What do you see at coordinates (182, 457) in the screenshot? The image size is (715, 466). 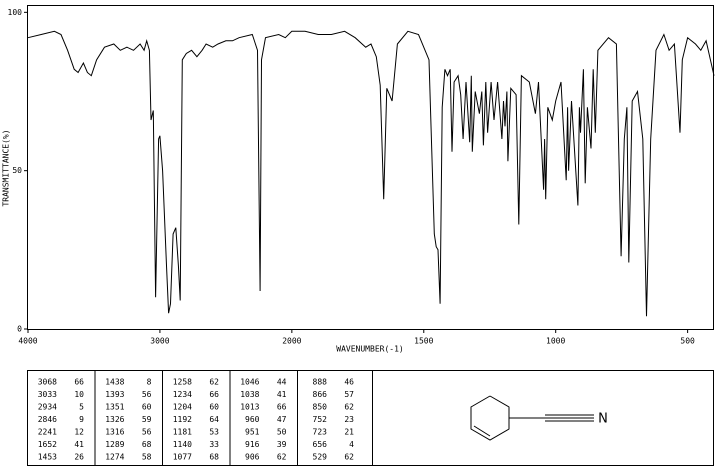 I see `peak-wavenumber: 1077` at bounding box center [182, 457].